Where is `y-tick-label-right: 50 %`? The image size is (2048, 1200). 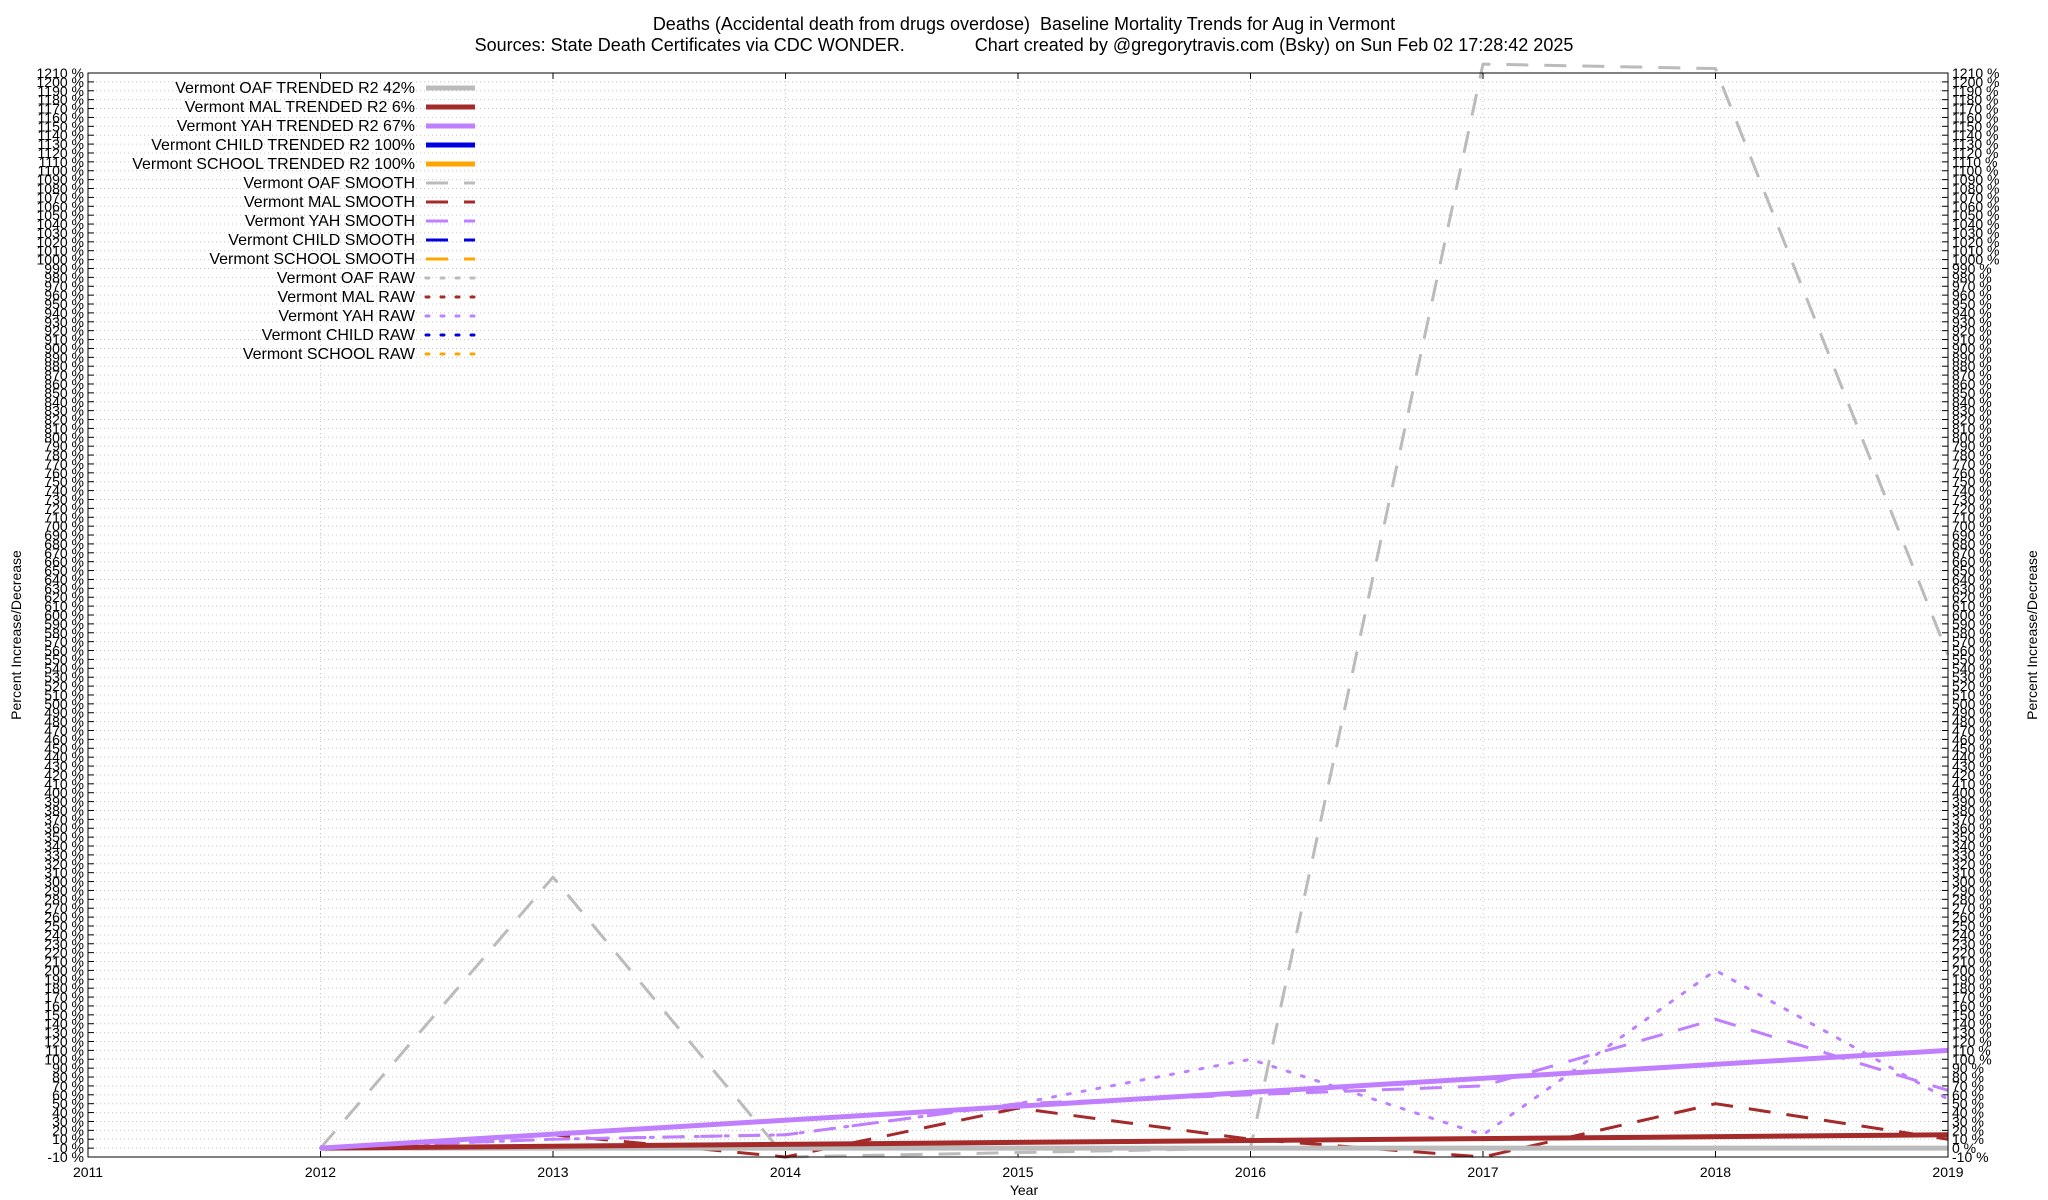
y-tick-label-right: 50 % is located at coordinates (1968, 1104).